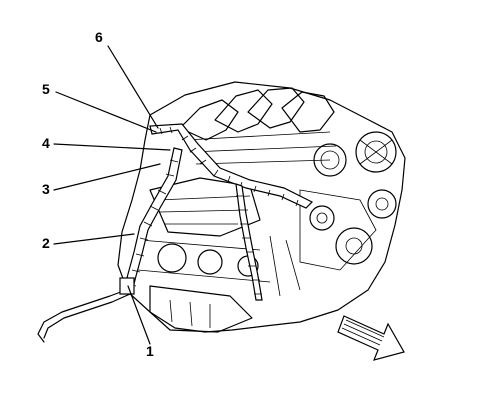  Describe the element at coordinates (150, 351) in the screenshot. I see `callout-1: 1` at that location.